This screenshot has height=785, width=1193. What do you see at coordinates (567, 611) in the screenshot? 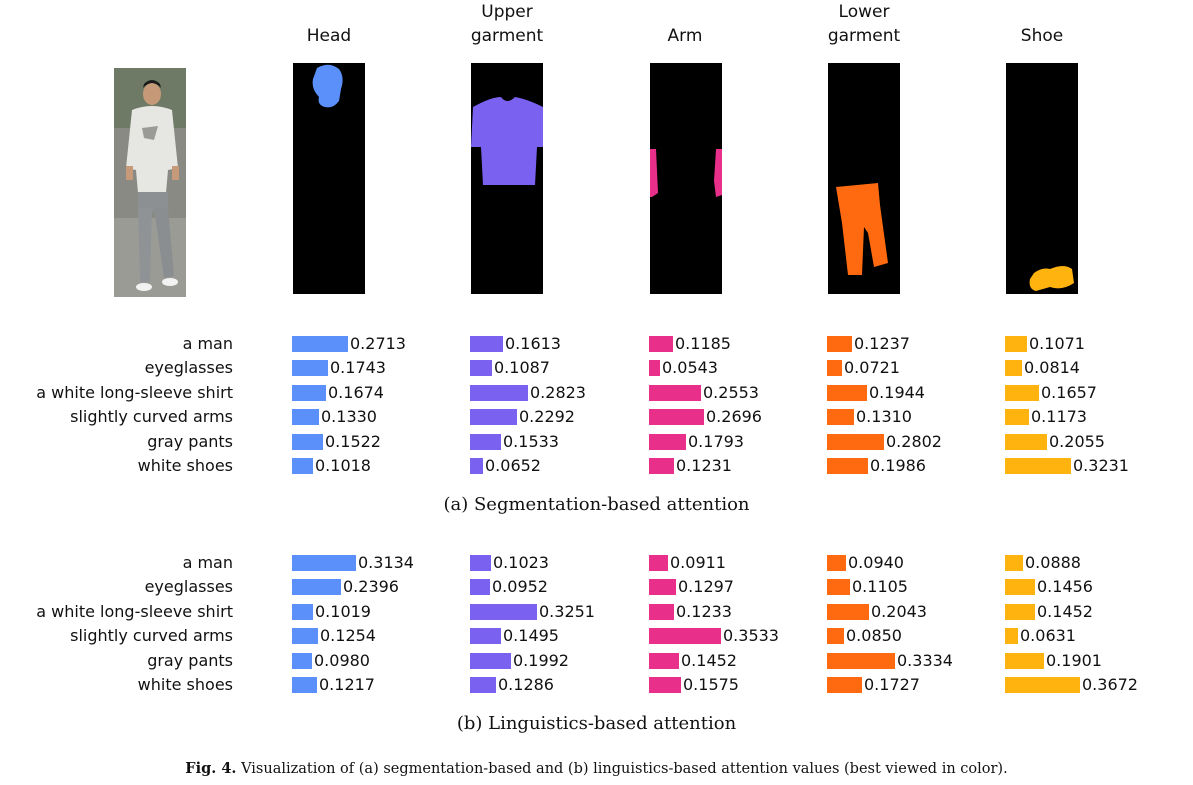
I see `value-label-upper-garment-a-white-long-sleeve-shirt: 0.3251` at bounding box center [567, 611].